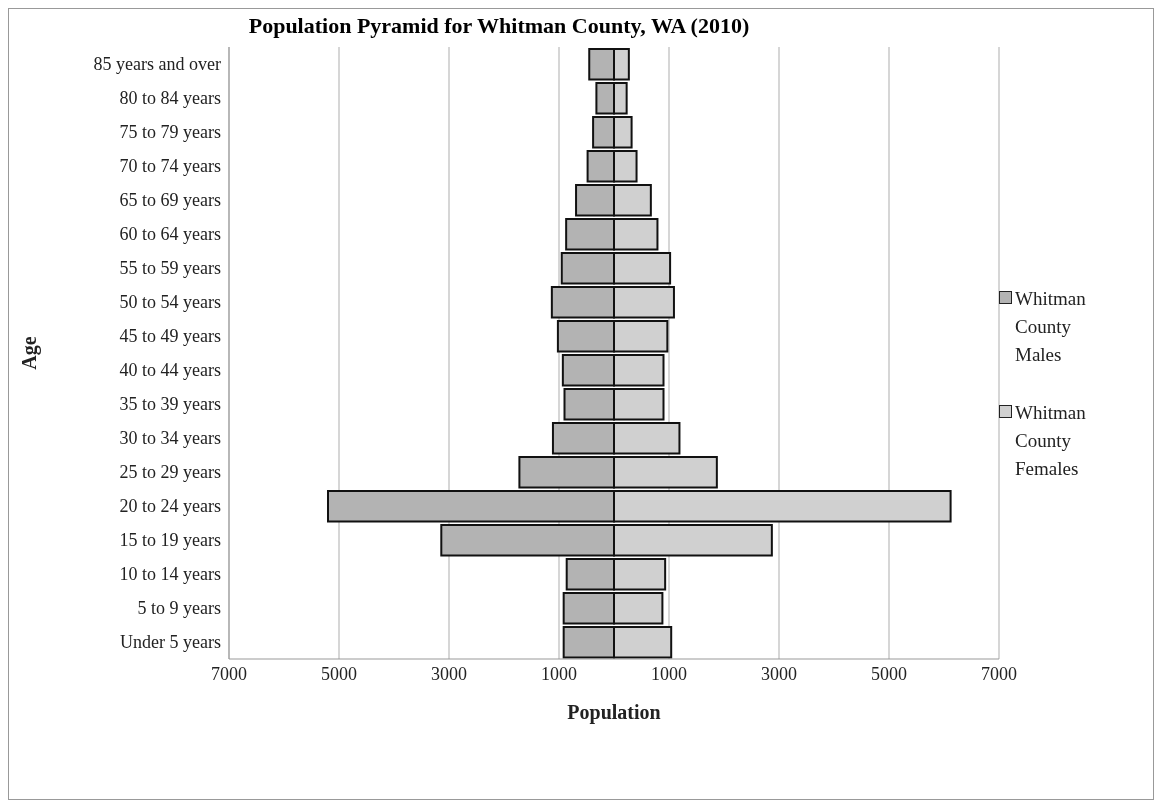 The height and width of the screenshot is (808, 1162). What do you see at coordinates (157, 64) in the screenshot?
I see `y-tick-label: 85 years and over` at bounding box center [157, 64].